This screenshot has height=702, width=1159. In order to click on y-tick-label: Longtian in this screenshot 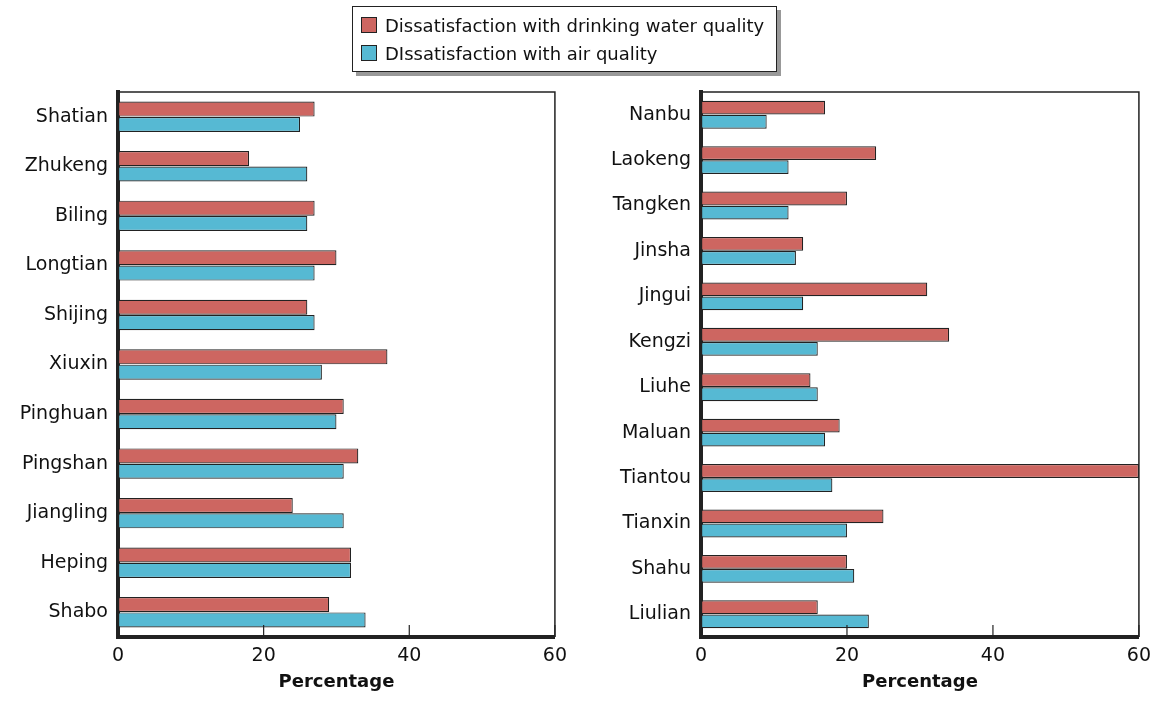, I will do `click(66, 263)`.